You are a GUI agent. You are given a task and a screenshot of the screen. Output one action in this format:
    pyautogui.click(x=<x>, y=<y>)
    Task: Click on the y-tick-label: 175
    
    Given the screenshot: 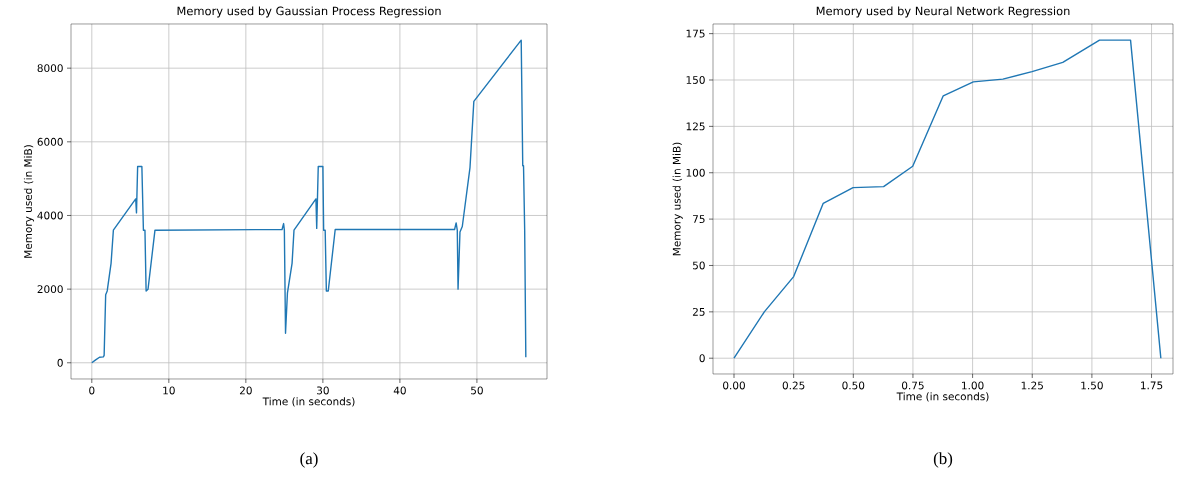 What is the action you would take?
    pyautogui.click(x=695, y=33)
    